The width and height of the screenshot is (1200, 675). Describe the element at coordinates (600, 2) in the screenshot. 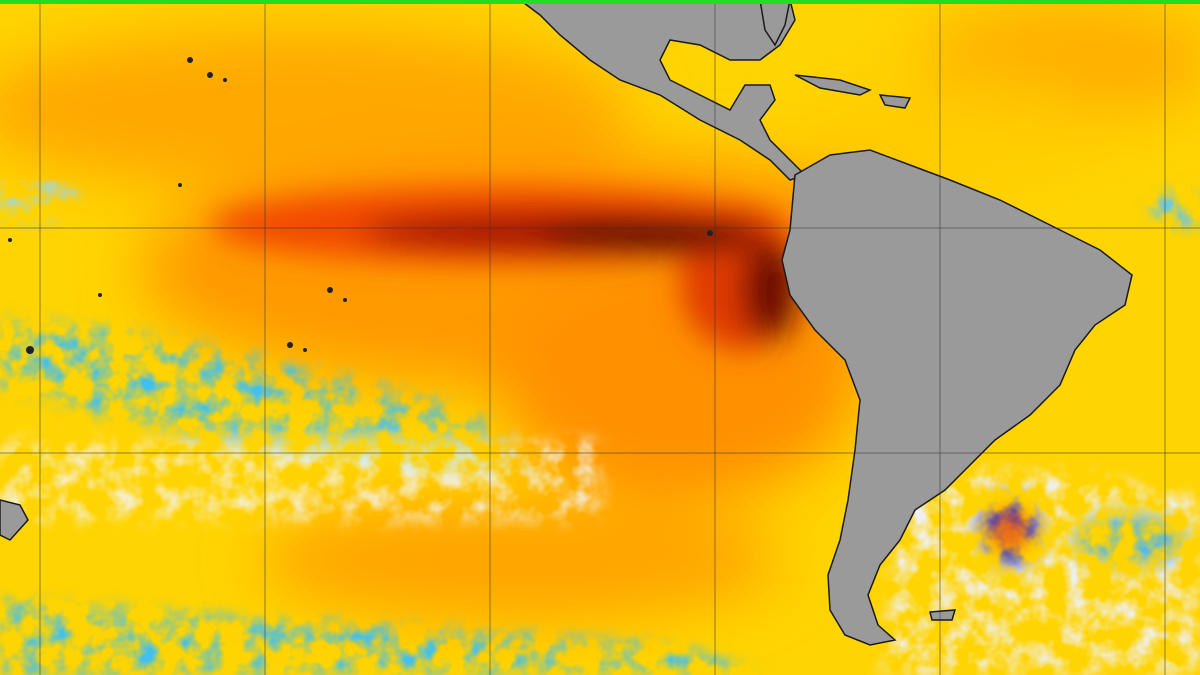

I see `top-border` at that location.